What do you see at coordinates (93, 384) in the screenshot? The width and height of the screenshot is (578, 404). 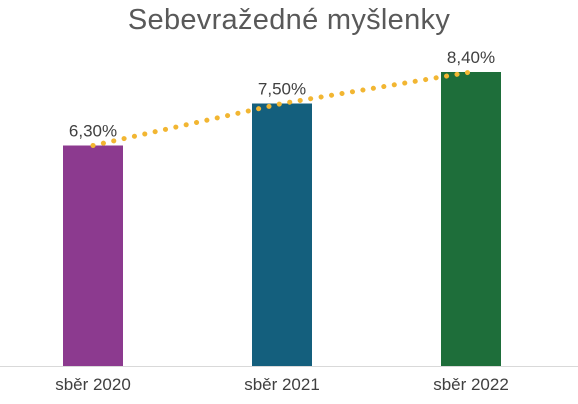 I see `x-tick-label-1: sběr 2020` at bounding box center [93, 384].